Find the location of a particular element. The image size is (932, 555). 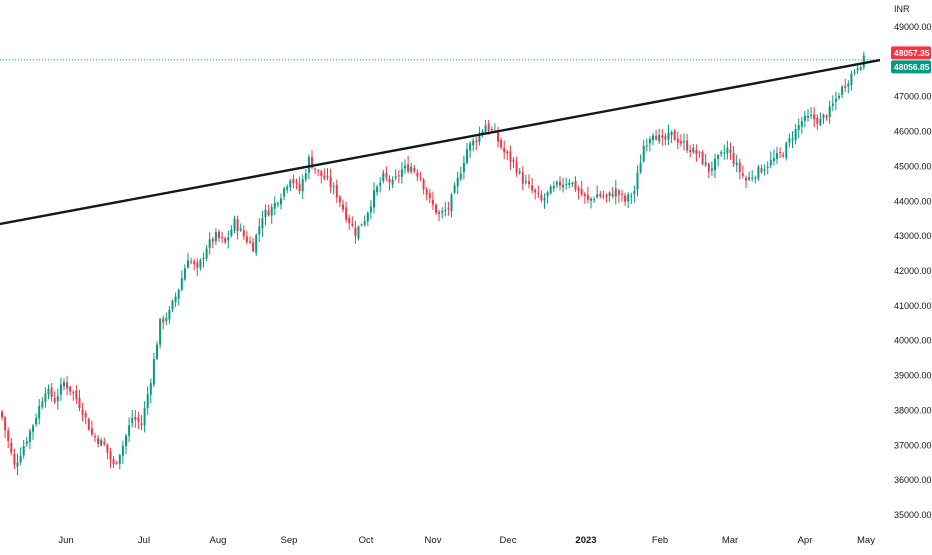

price-badge-label: 48057.35 is located at coordinates (912, 53).